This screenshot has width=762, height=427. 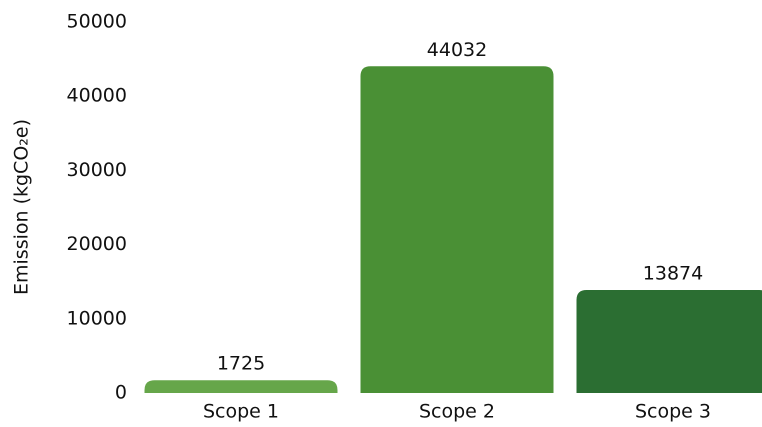 What do you see at coordinates (241, 364) in the screenshot?
I see `value-label: 1725` at bounding box center [241, 364].